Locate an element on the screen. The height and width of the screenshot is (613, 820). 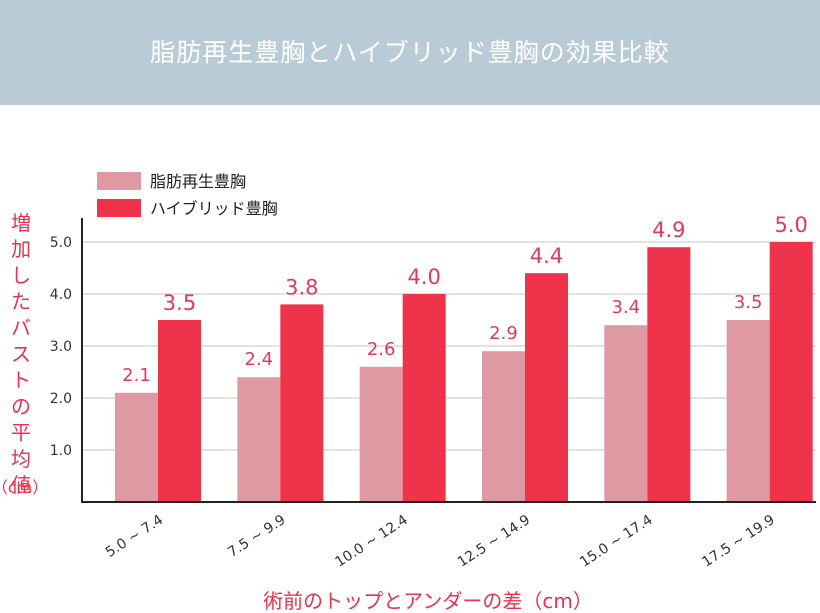
x-tick-label: 5.0 ~ 7.4 is located at coordinates (134, 536).